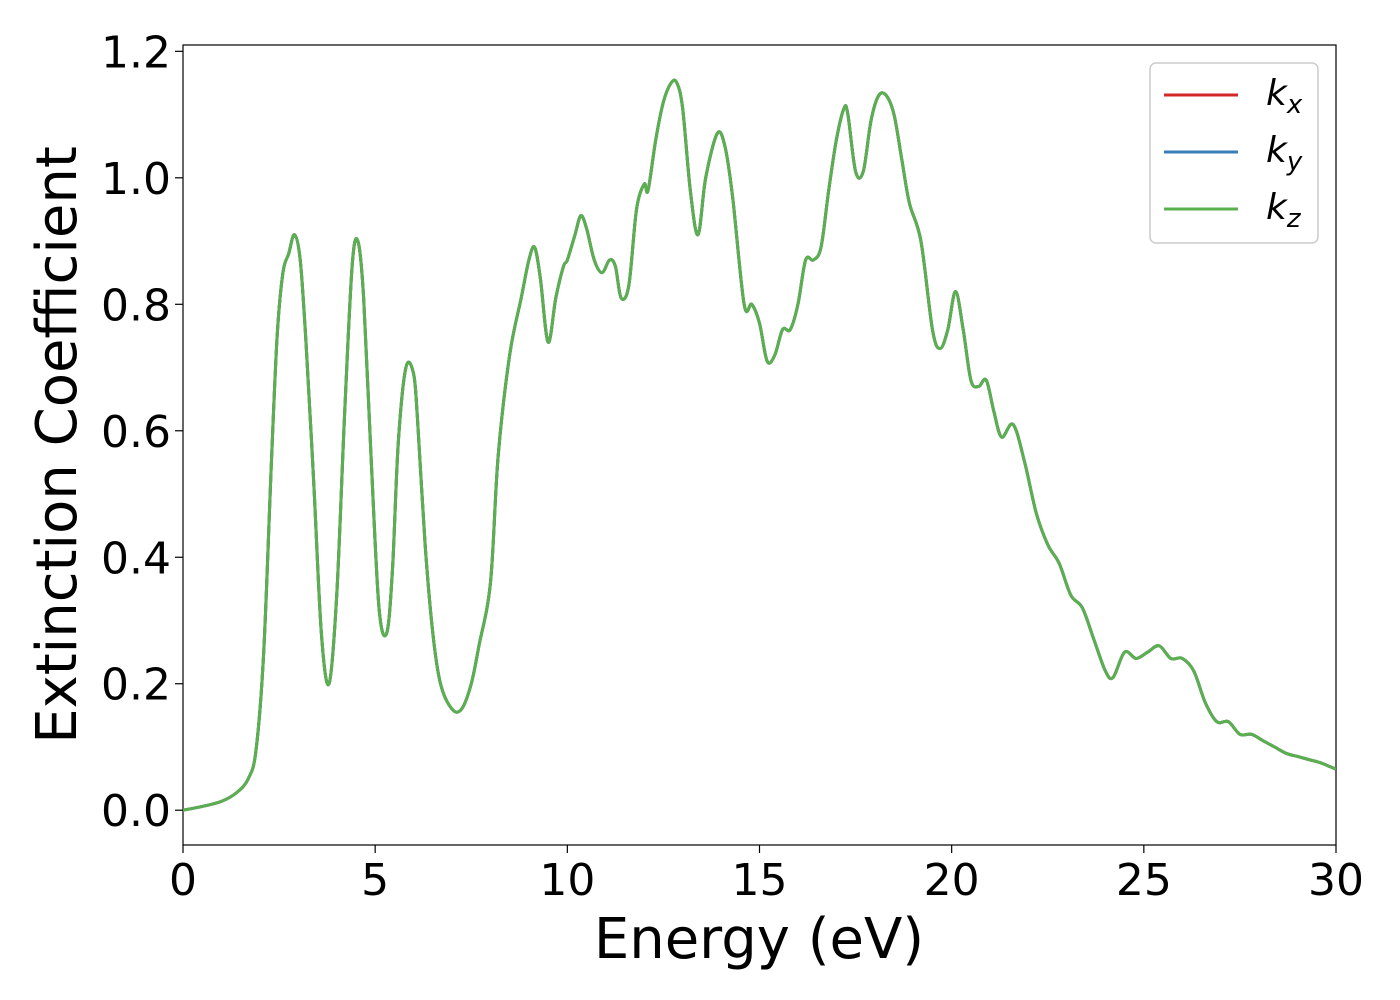 Image resolution: width=1400 pixels, height=1000 pixels. Describe the element at coordinates (136, 432) in the screenshot. I see `y-tick-label: 0.6` at that location.